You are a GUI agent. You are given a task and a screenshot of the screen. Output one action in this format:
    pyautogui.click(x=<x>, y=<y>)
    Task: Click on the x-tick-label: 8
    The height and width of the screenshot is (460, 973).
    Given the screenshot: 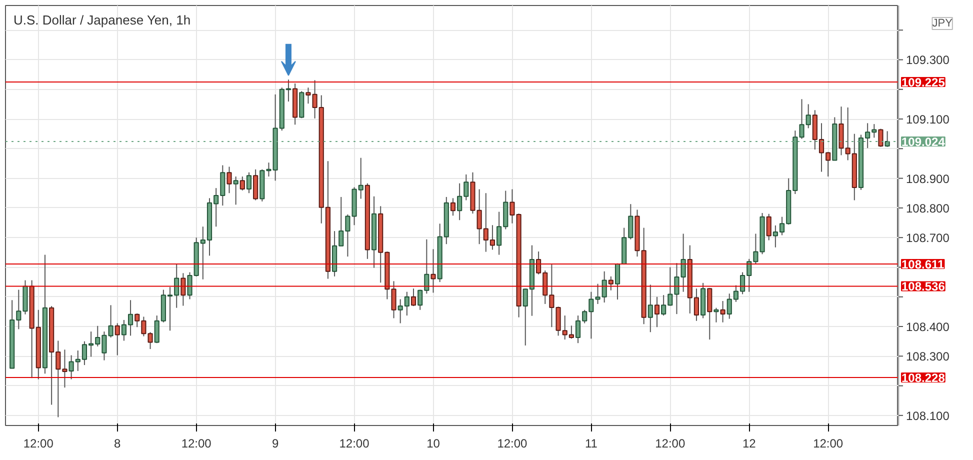 What is the action you would take?
    pyautogui.click(x=118, y=443)
    